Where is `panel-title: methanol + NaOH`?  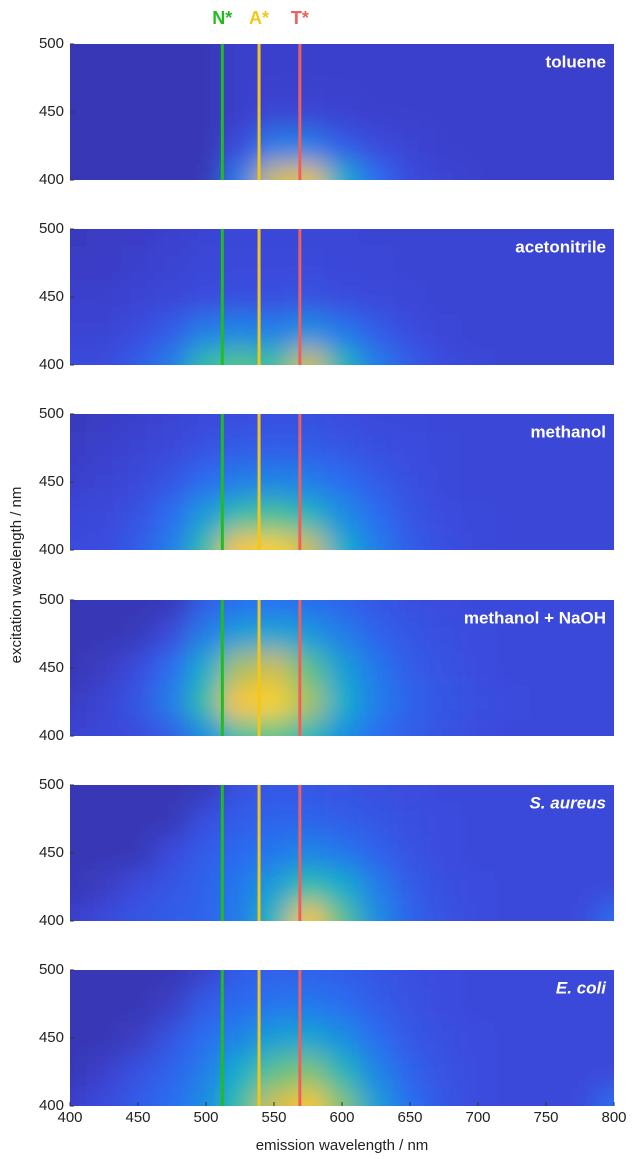
panel-title: methanol + NaOH is located at coordinates (535, 617).